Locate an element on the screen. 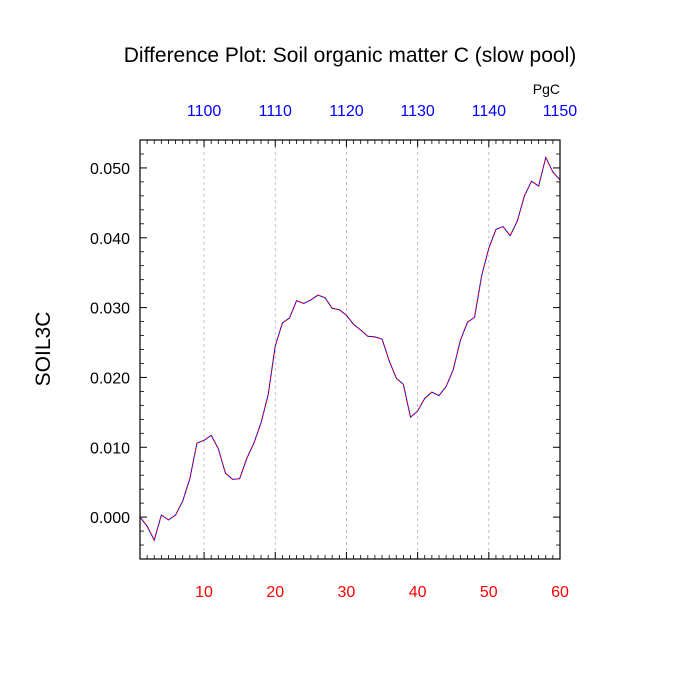 The width and height of the screenshot is (700, 700). y-axis-label: SOIL3C is located at coordinates (43, 349).